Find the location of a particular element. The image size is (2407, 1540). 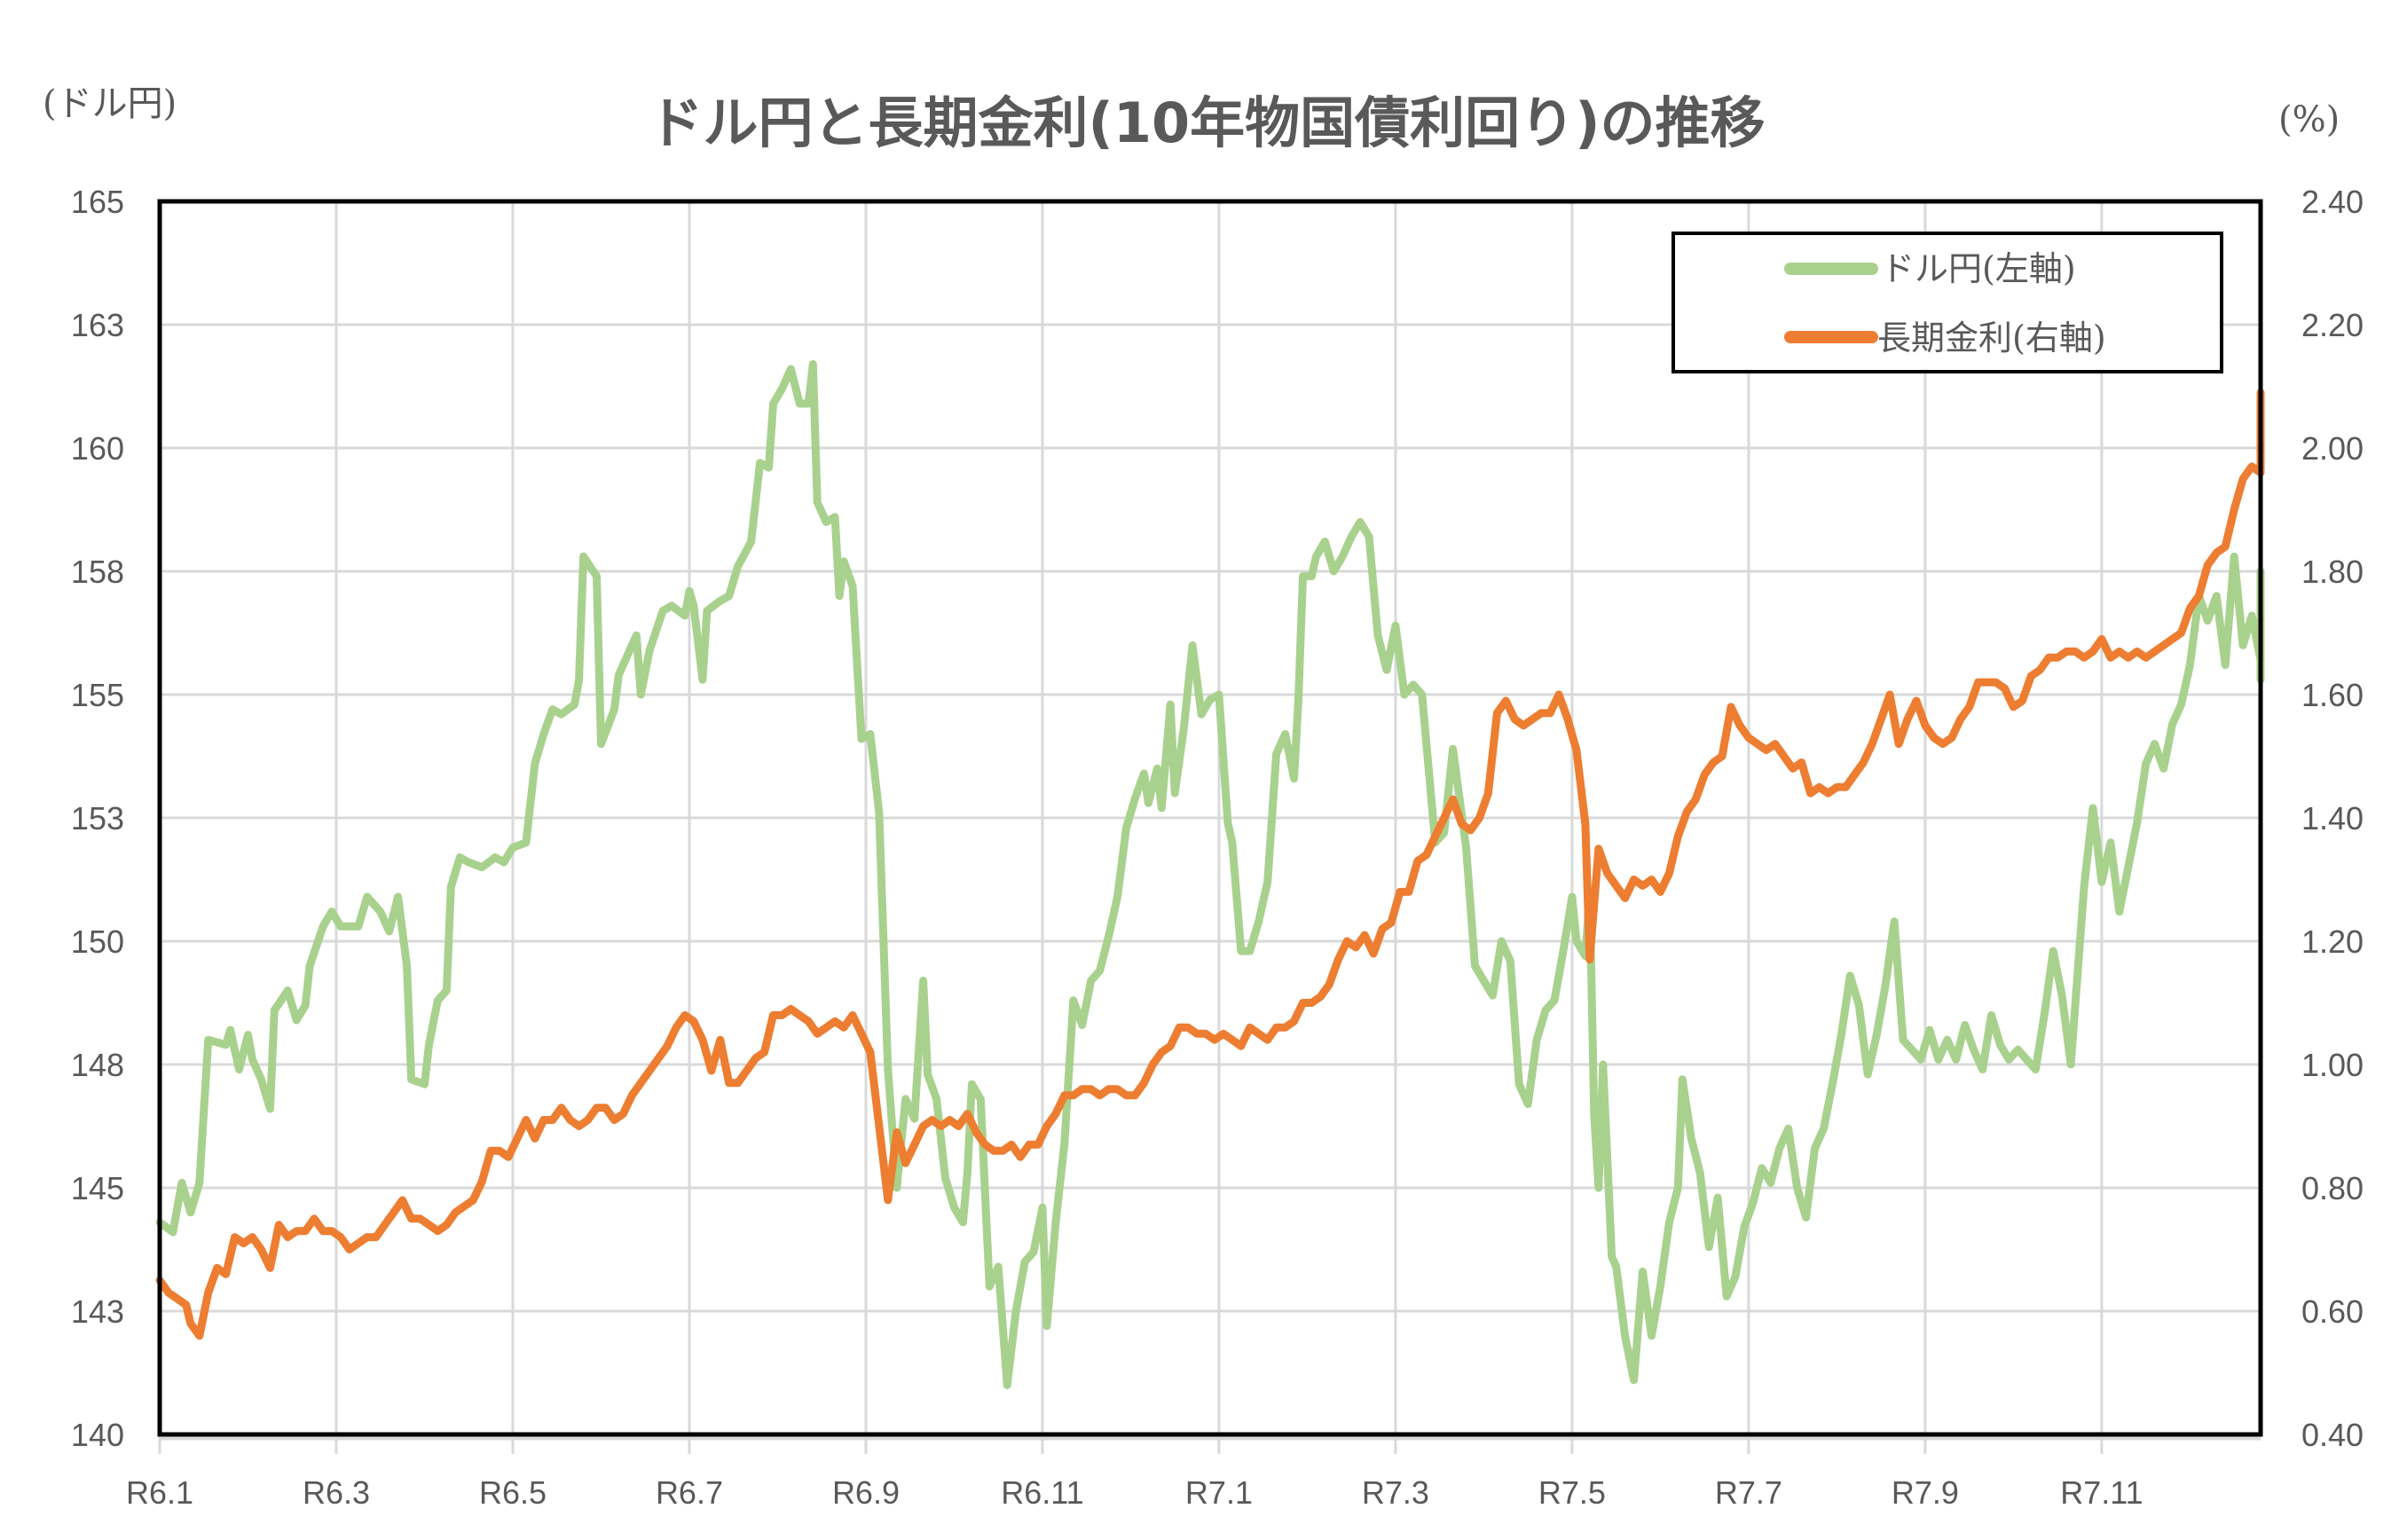

left-tick-label: 155 is located at coordinates (97, 695).